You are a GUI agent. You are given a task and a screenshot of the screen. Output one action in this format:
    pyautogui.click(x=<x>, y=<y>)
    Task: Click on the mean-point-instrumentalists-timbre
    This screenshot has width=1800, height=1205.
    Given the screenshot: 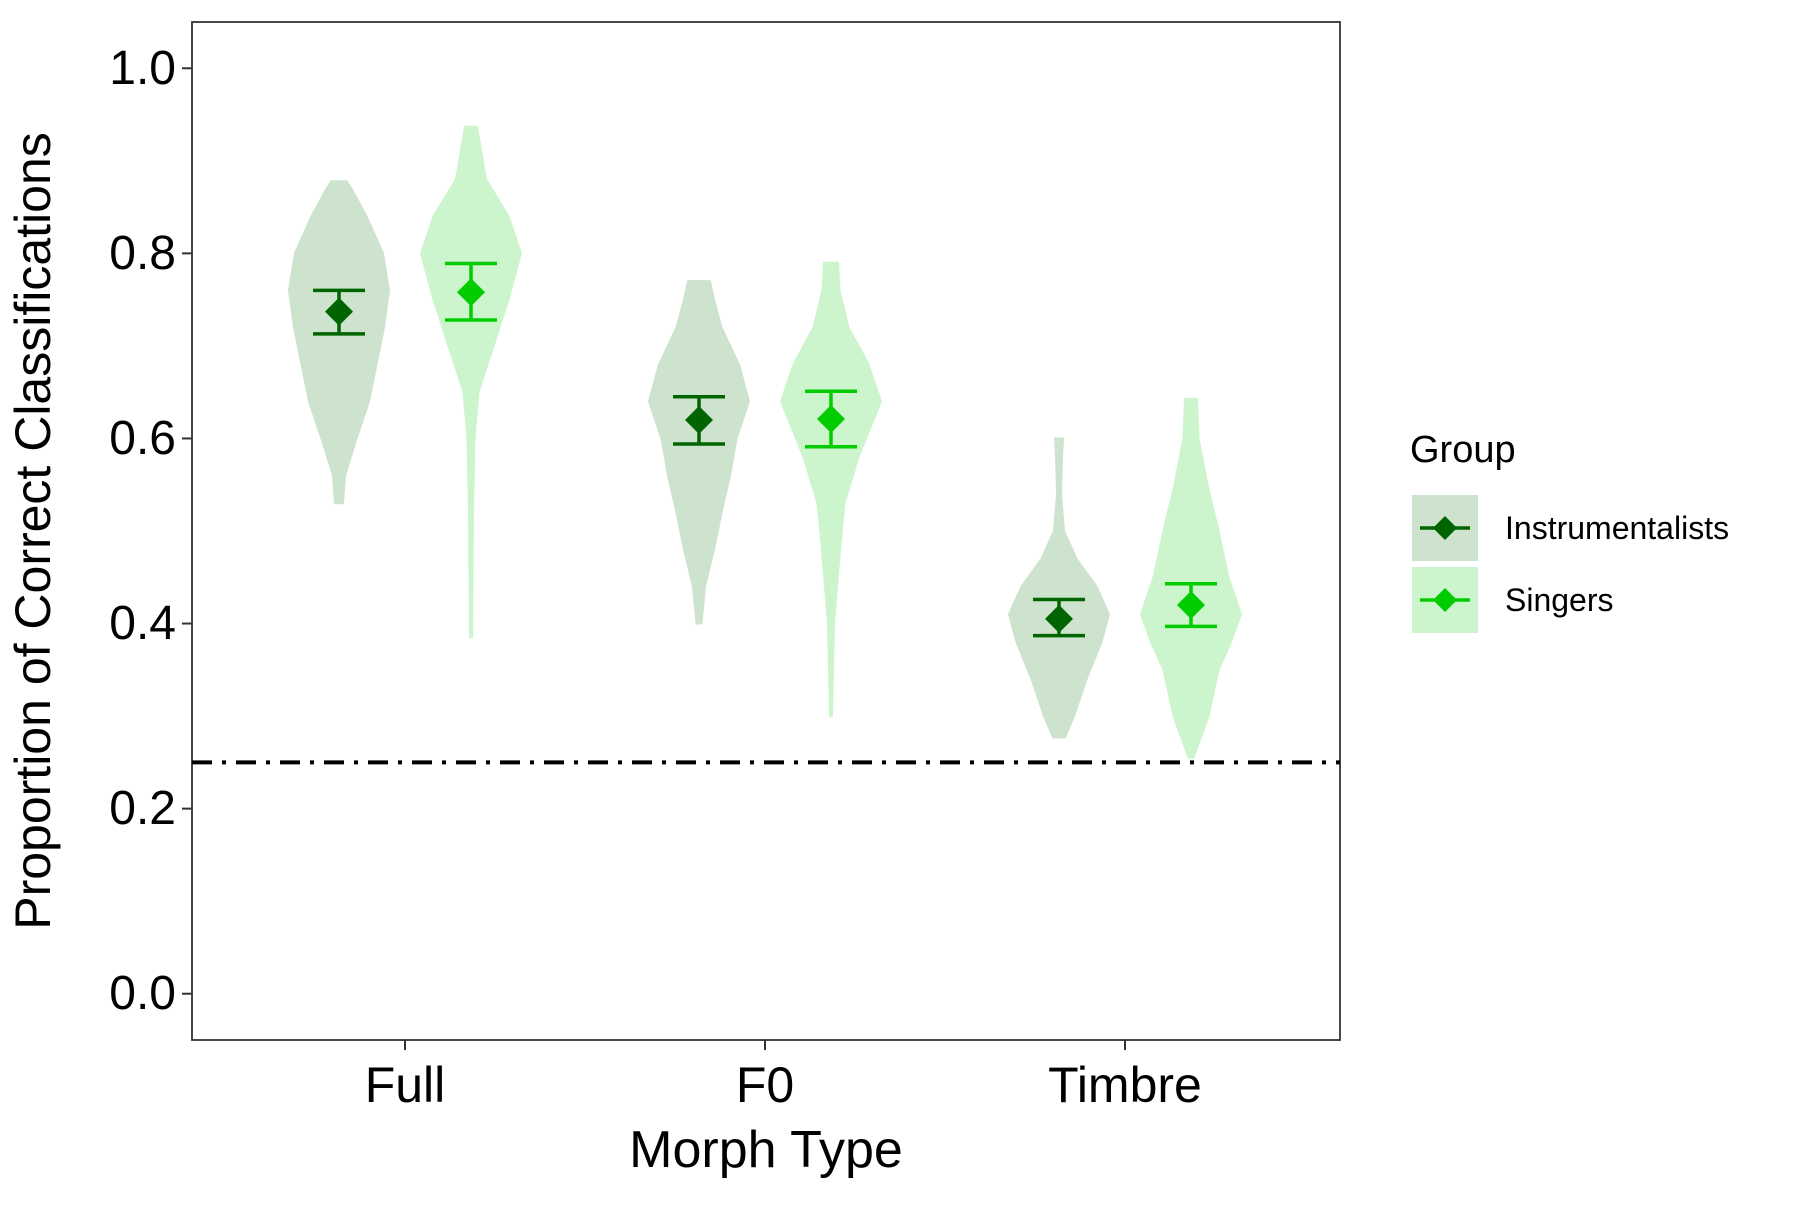 What is the action you would take?
    pyautogui.click(x=1059, y=618)
    